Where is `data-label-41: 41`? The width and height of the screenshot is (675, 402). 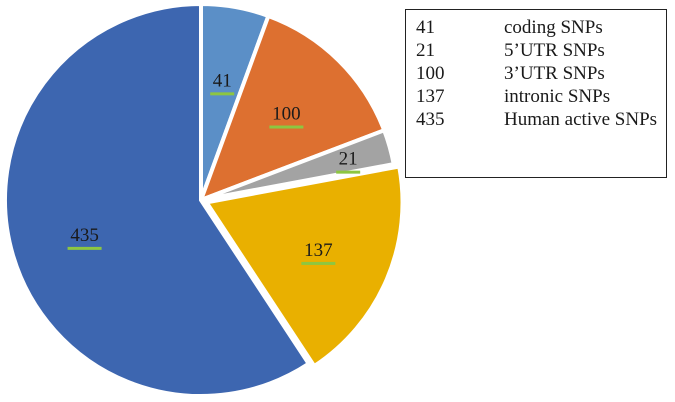
data-label-41: 41 is located at coordinates (222, 80).